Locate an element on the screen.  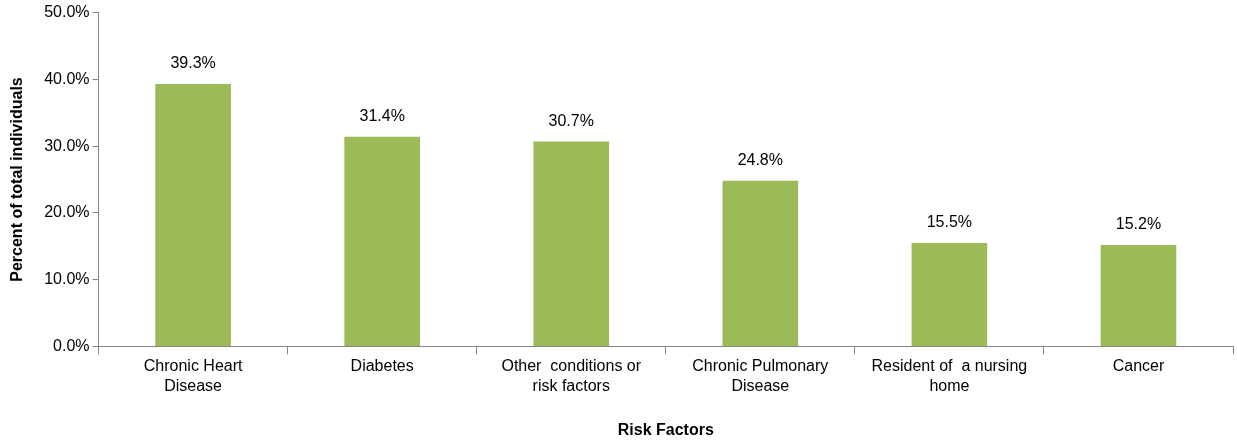
data-label: 24.8% is located at coordinates (760, 160).